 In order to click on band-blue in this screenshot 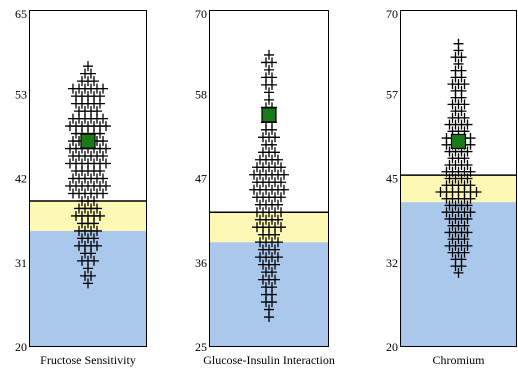, I will do `click(88, 288)`.